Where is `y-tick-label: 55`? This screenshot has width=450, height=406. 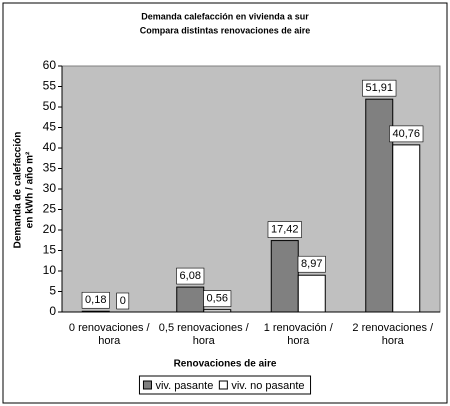
y-tick-label: 55 is located at coordinates (50, 86).